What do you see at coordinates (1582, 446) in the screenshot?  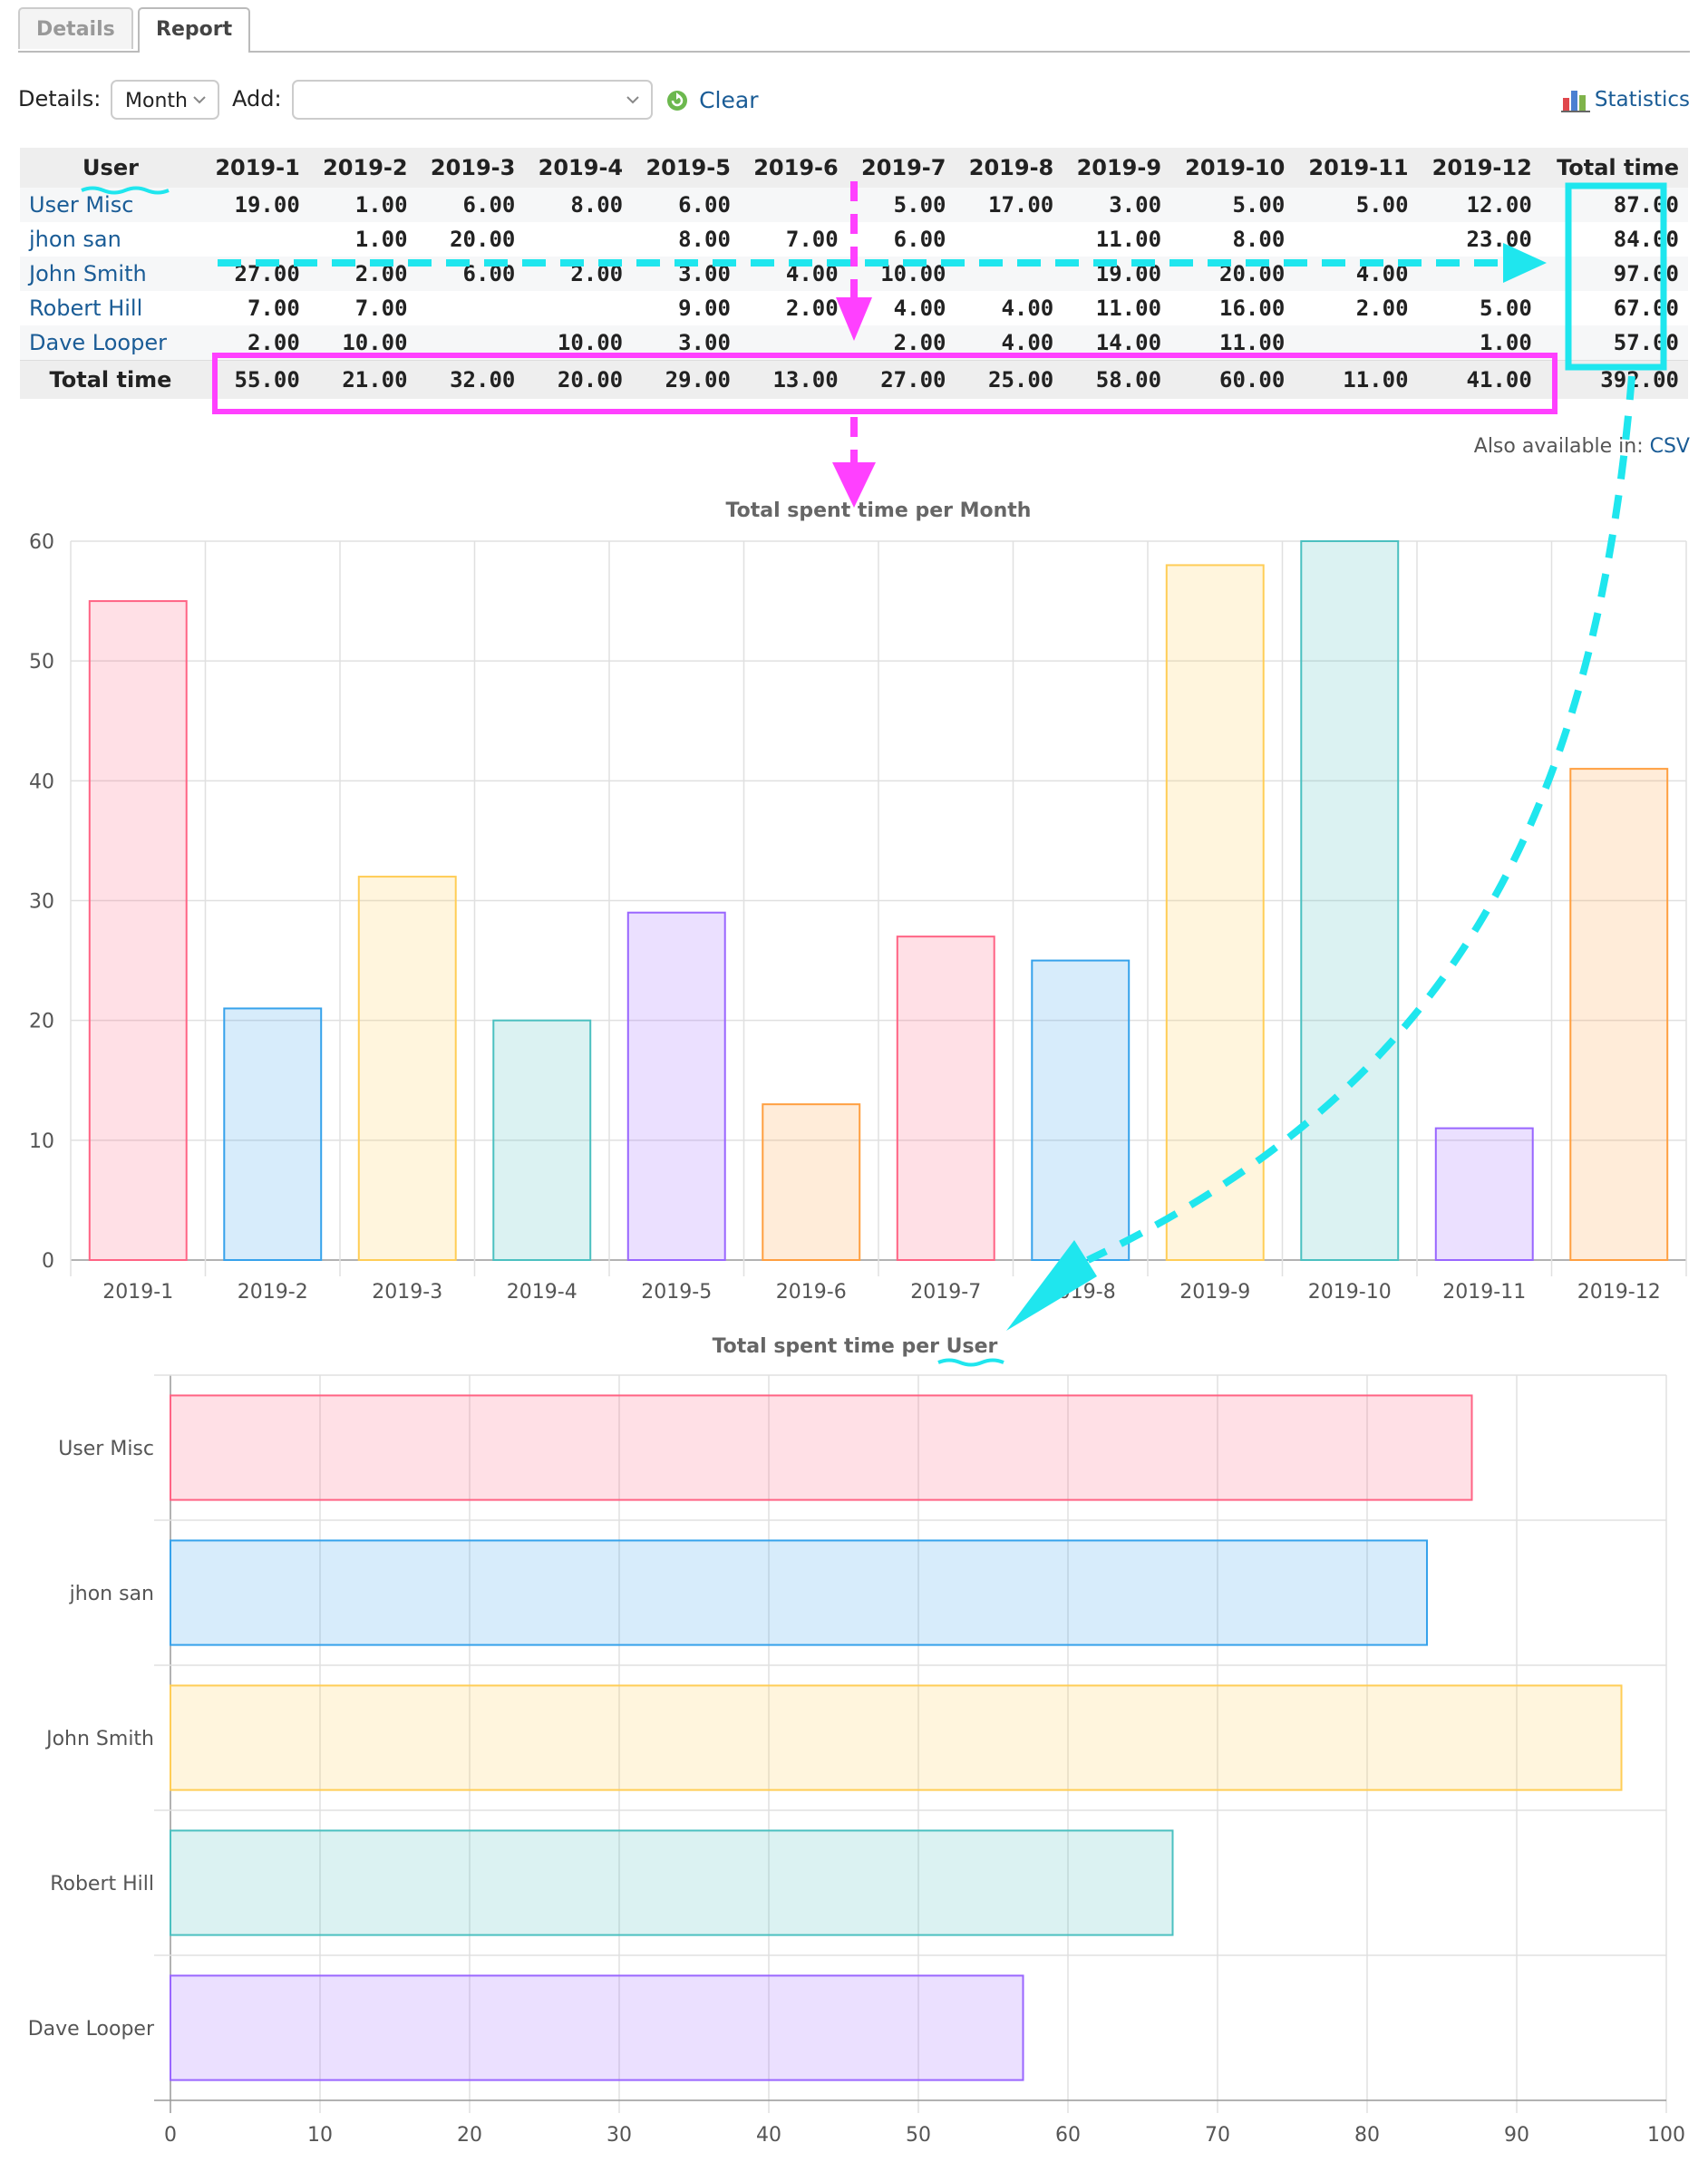 I see `also-available: Also available in: CSV` at bounding box center [1582, 446].